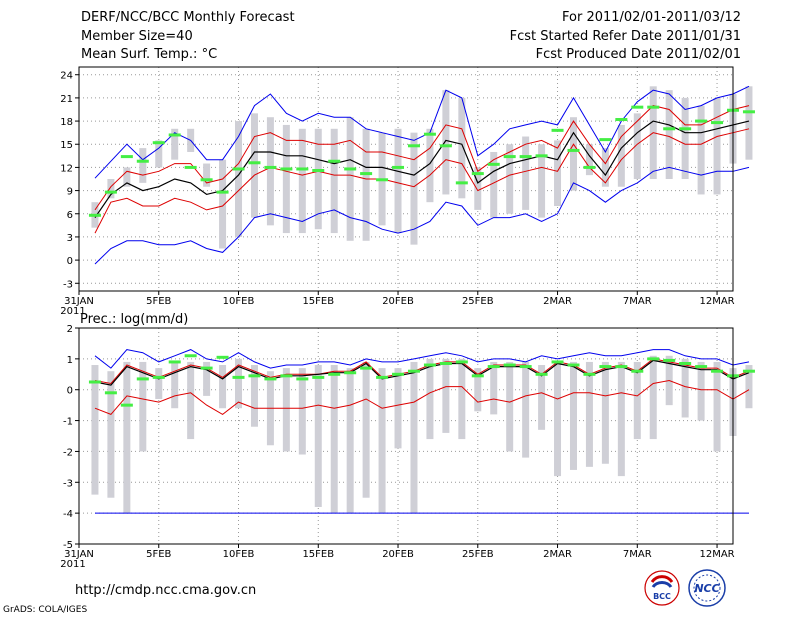  I want to click on y-tick-label: -3, so click(68, 284).